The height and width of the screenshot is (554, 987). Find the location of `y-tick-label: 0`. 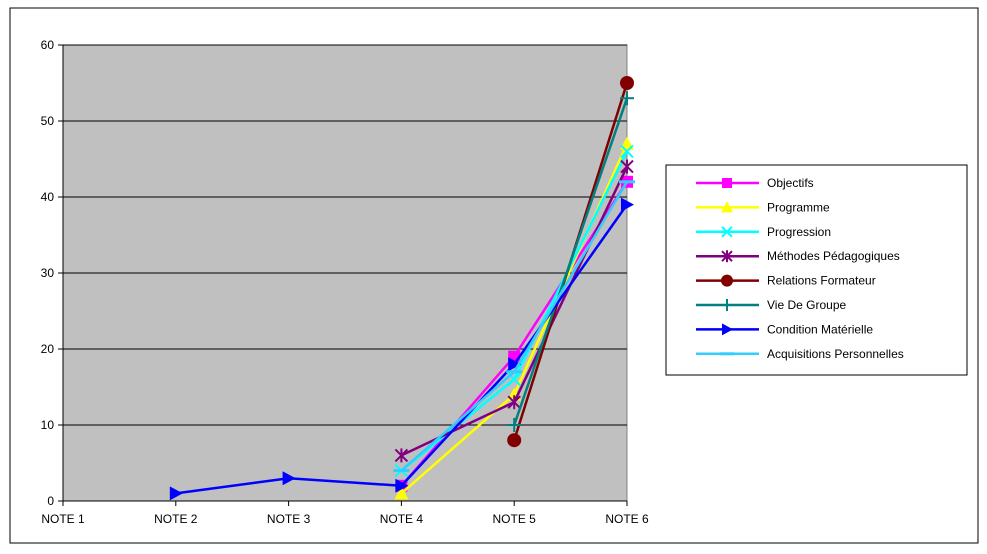

y-tick-label: 0 is located at coordinates (50, 501).